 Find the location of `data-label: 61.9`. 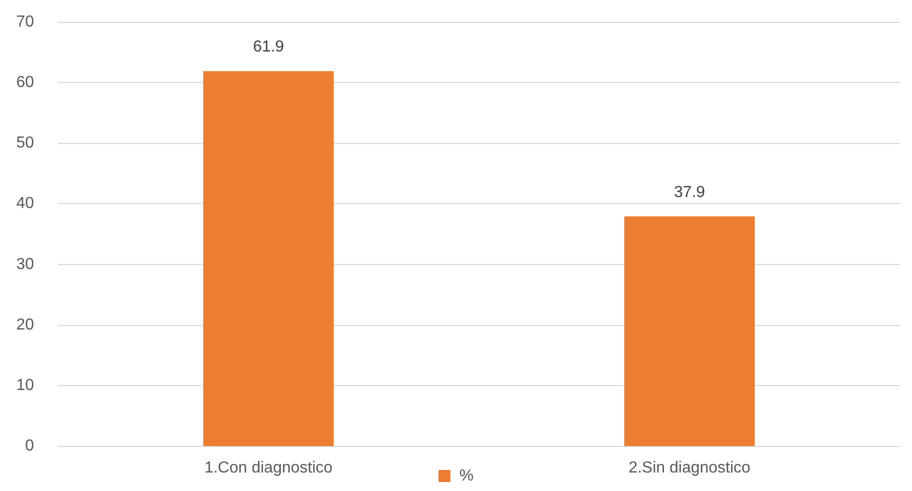

data-label: 61.9 is located at coordinates (268, 47).